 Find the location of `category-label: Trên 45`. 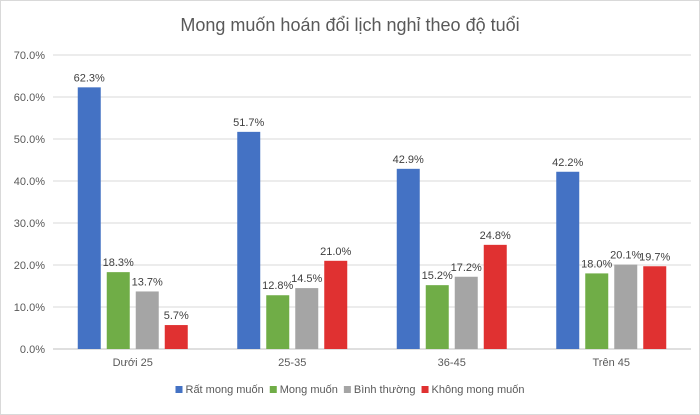

category-label: Trên 45 is located at coordinates (611, 363).